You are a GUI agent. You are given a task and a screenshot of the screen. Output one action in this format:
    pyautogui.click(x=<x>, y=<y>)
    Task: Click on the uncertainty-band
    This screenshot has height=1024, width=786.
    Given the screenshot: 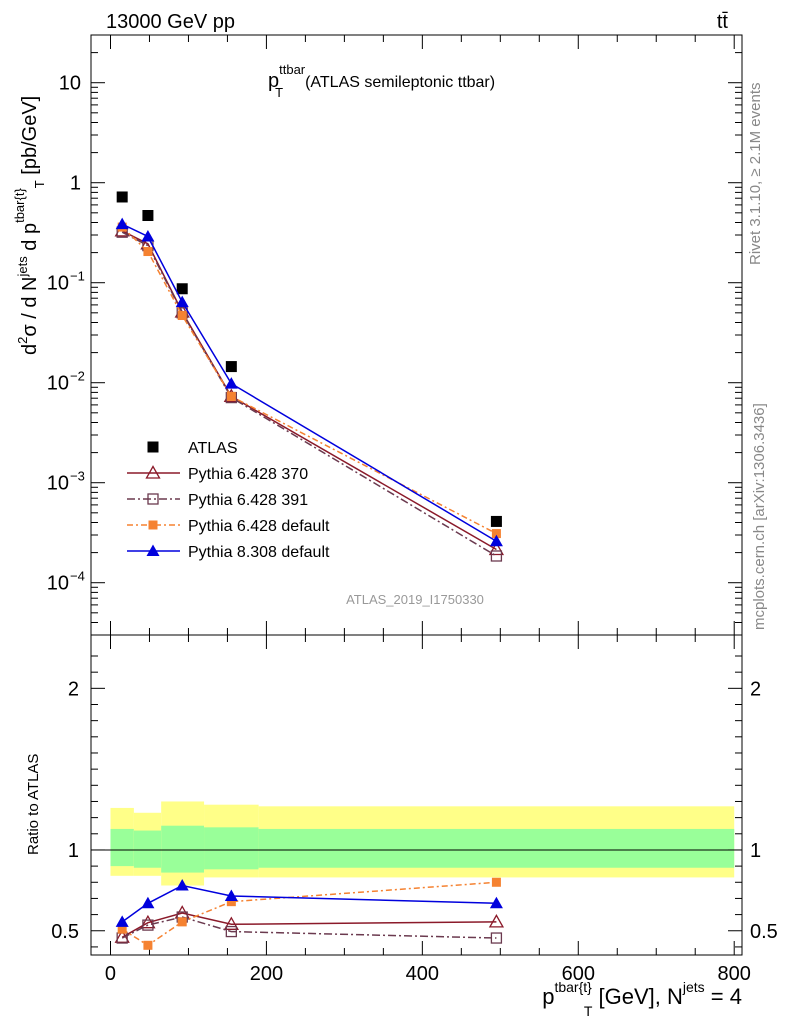 What is the action you would take?
    pyautogui.click(x=416, y=843)
    